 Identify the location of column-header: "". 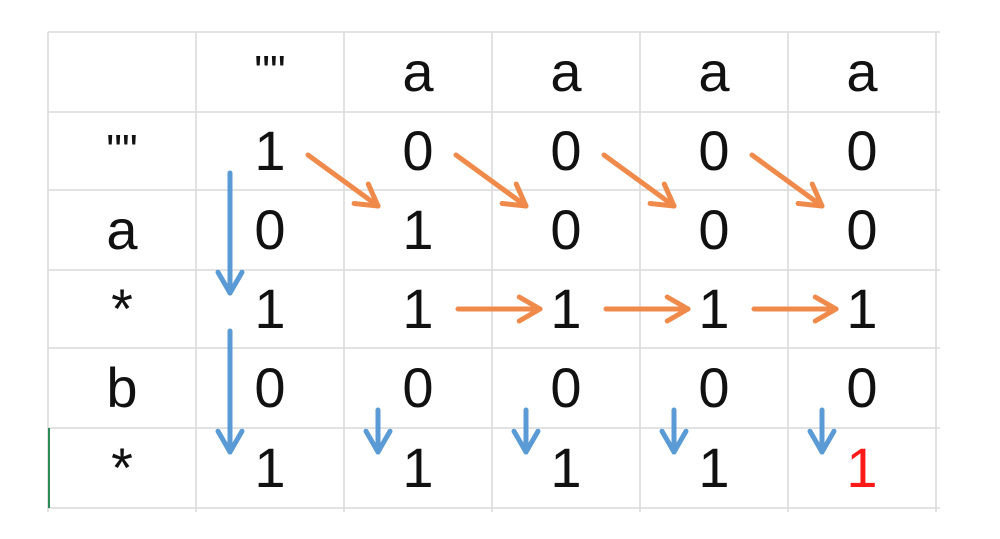
(270, 71).